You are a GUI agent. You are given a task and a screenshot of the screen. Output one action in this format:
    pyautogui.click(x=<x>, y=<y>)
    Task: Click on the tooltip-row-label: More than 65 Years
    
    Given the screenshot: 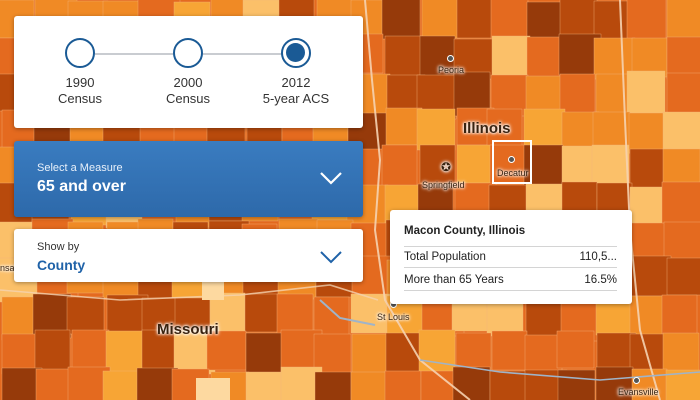 What is the action you would take?
    pyautogui.click(x=454, y=279)
    